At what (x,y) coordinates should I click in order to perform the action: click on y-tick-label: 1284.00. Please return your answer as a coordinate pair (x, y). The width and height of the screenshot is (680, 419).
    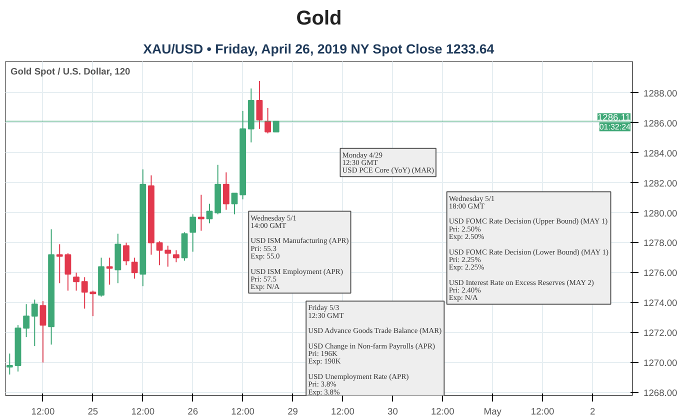
    Looking at the image, I should click on (661, 153).